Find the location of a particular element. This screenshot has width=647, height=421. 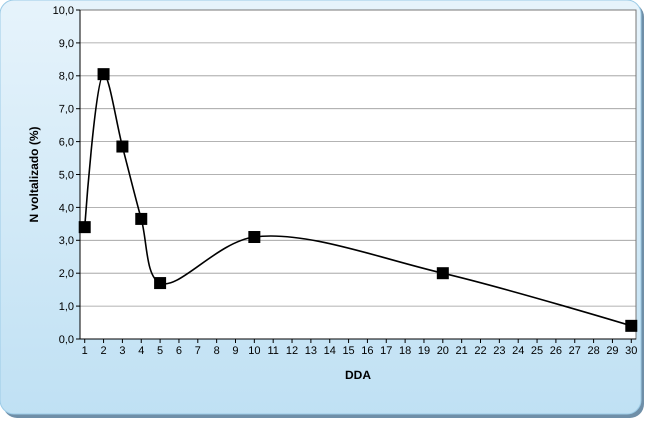

y-tick-label: 7,0 is located at coordinates (66, 110).